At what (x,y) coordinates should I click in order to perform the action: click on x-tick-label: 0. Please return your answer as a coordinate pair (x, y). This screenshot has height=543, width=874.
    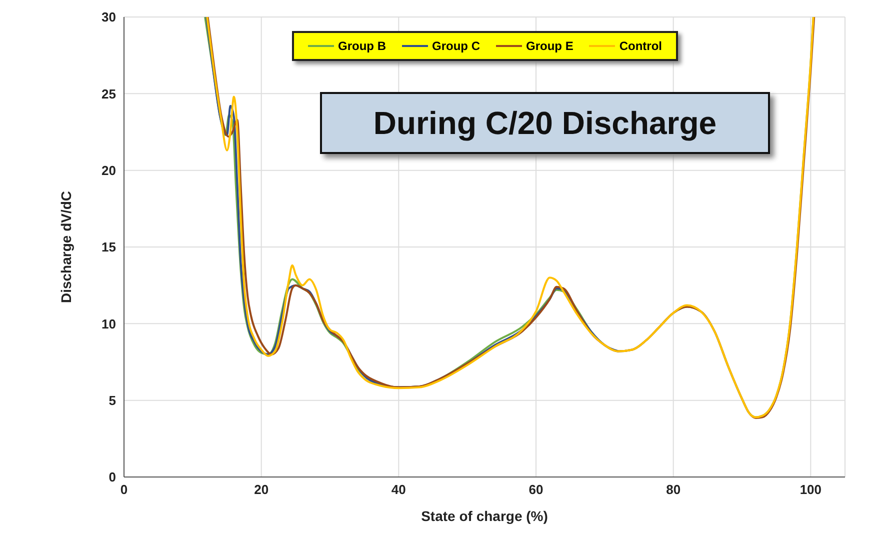
    Looking at the image, I should click on (124, 490).